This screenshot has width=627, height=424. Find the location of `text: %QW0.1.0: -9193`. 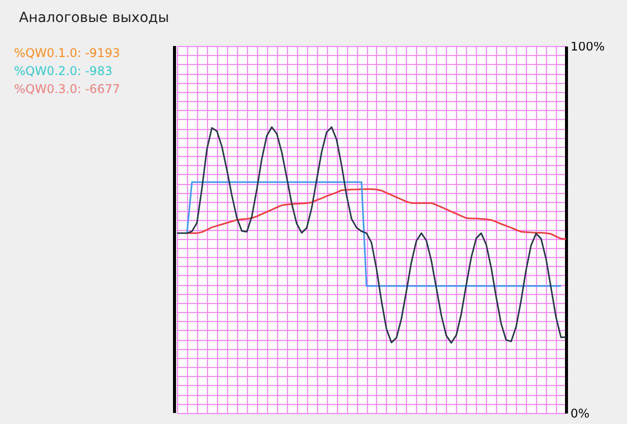

text: %QW0.1.0: -9193 is located at coordinates (67, 53).